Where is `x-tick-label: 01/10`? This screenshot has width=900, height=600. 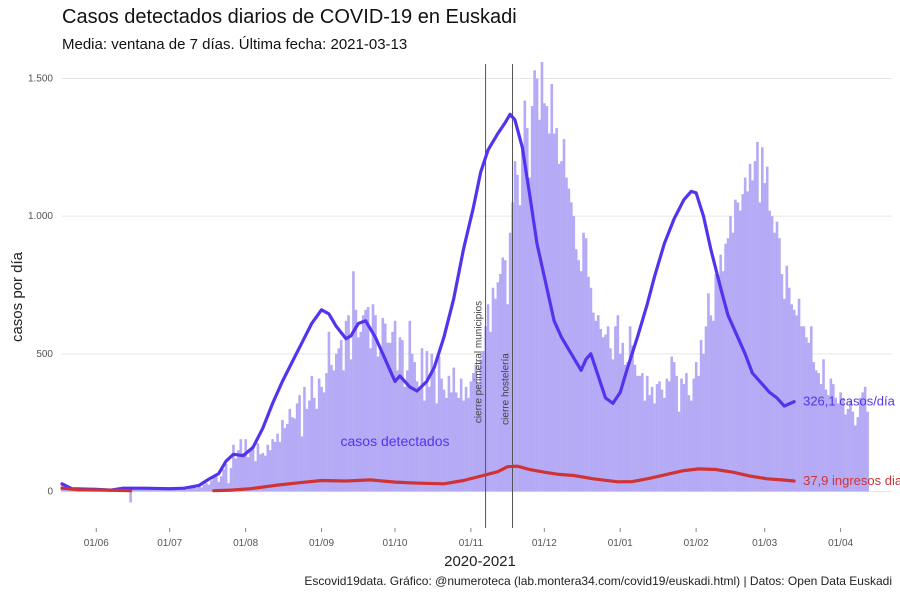 x-tick-label: 01/10 is located at coordinates (394, 543).